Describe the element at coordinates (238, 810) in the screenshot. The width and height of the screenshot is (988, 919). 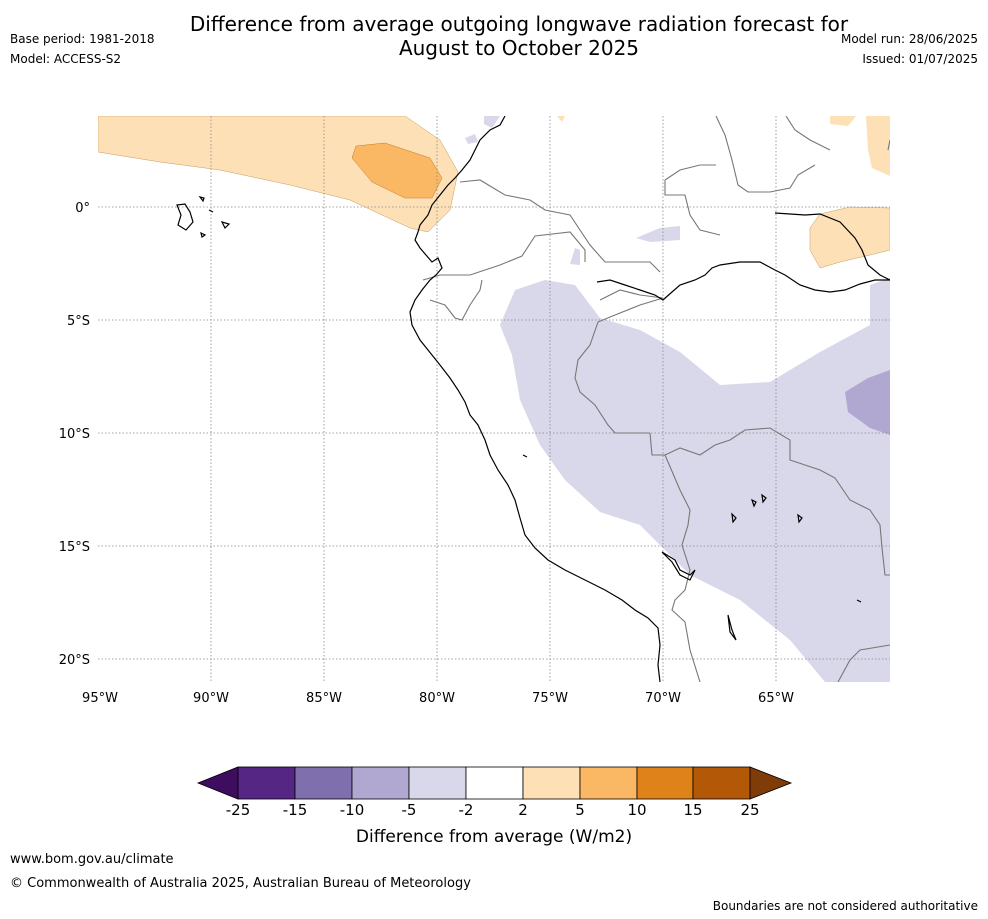
I see `colorbar-tick: -25` at that location.